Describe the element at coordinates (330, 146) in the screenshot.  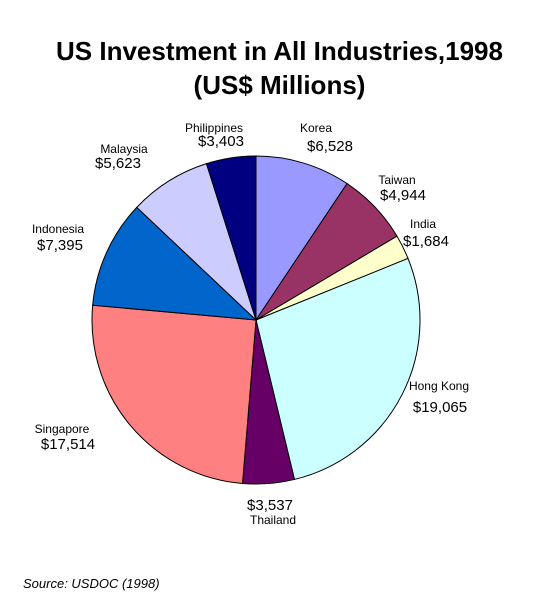
I see `slice-value-korea: $6,528` at that location.